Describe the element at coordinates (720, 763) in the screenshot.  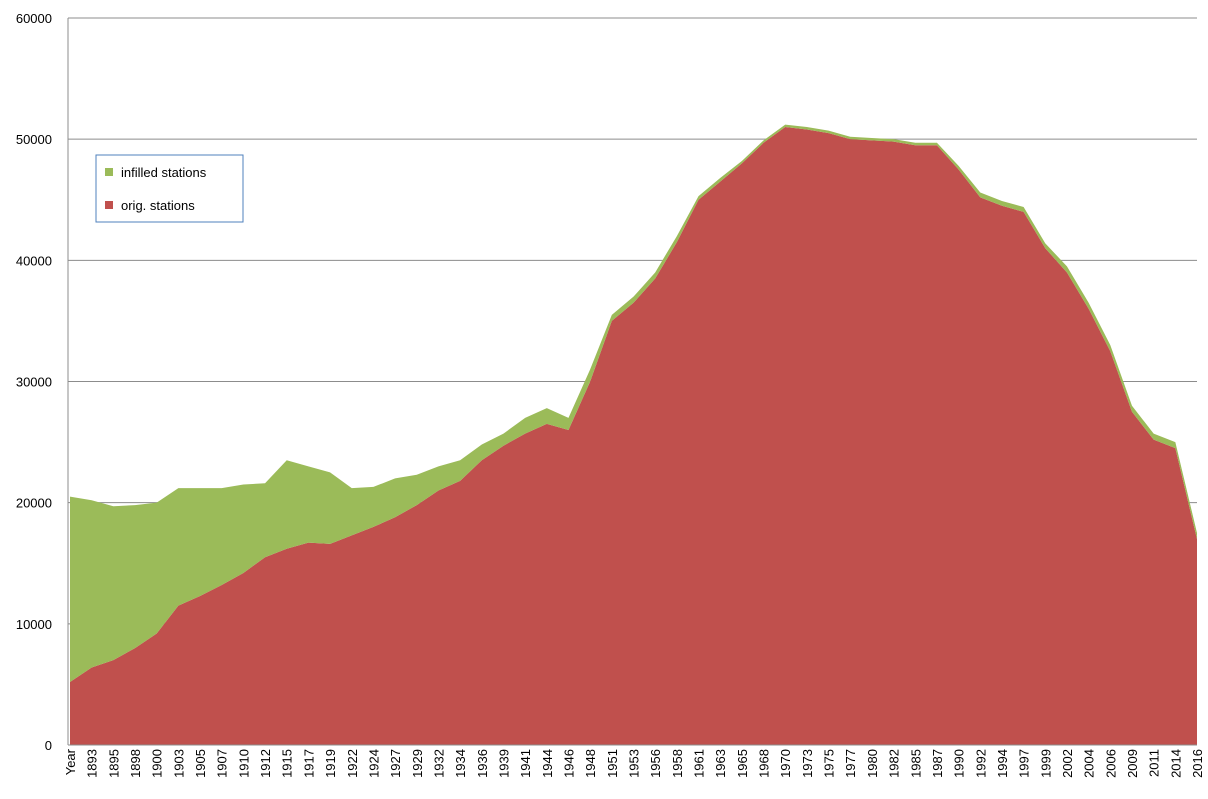
I see `x-tick-label: 1963` at that location.